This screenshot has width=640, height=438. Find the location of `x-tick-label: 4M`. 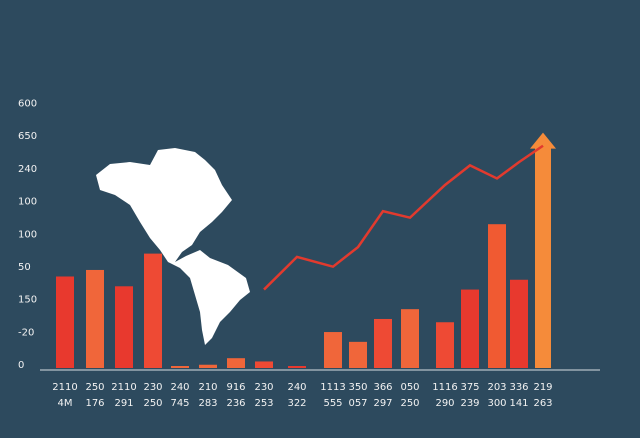

x-tick-label: 4M is located at coordinates (65, 403).